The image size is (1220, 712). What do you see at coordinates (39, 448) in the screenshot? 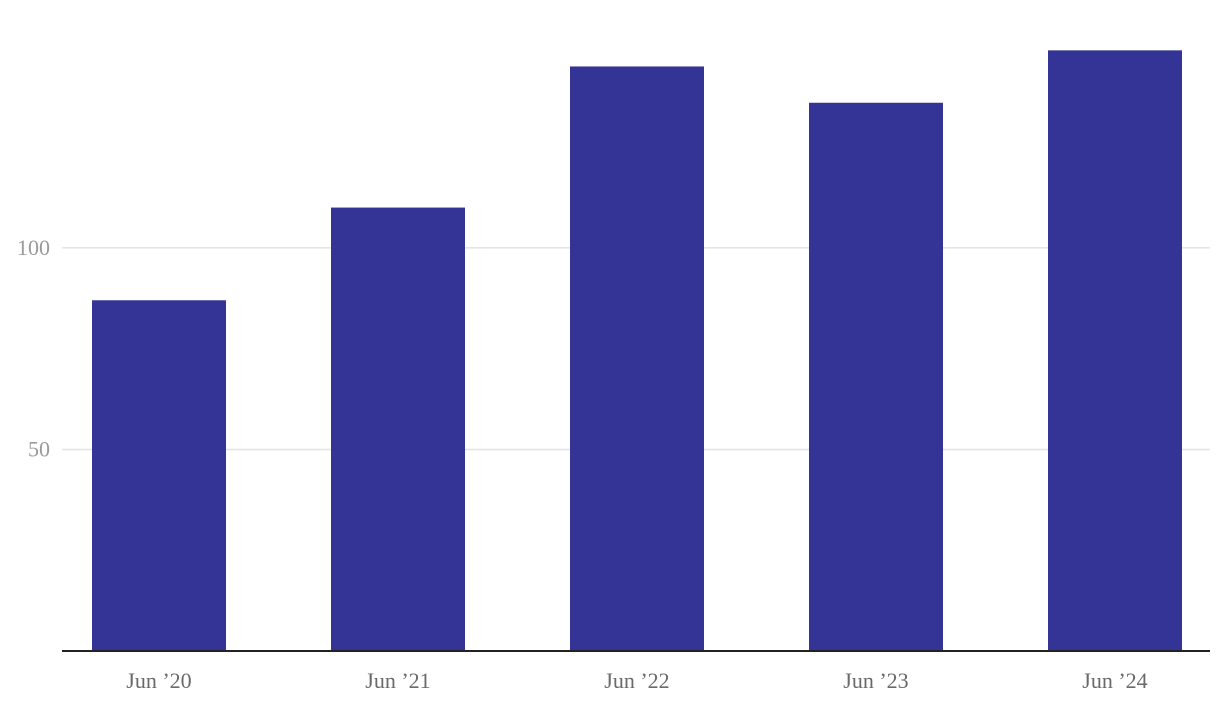
I see `y-tick-label: 50` at bounding box center [39, 448].